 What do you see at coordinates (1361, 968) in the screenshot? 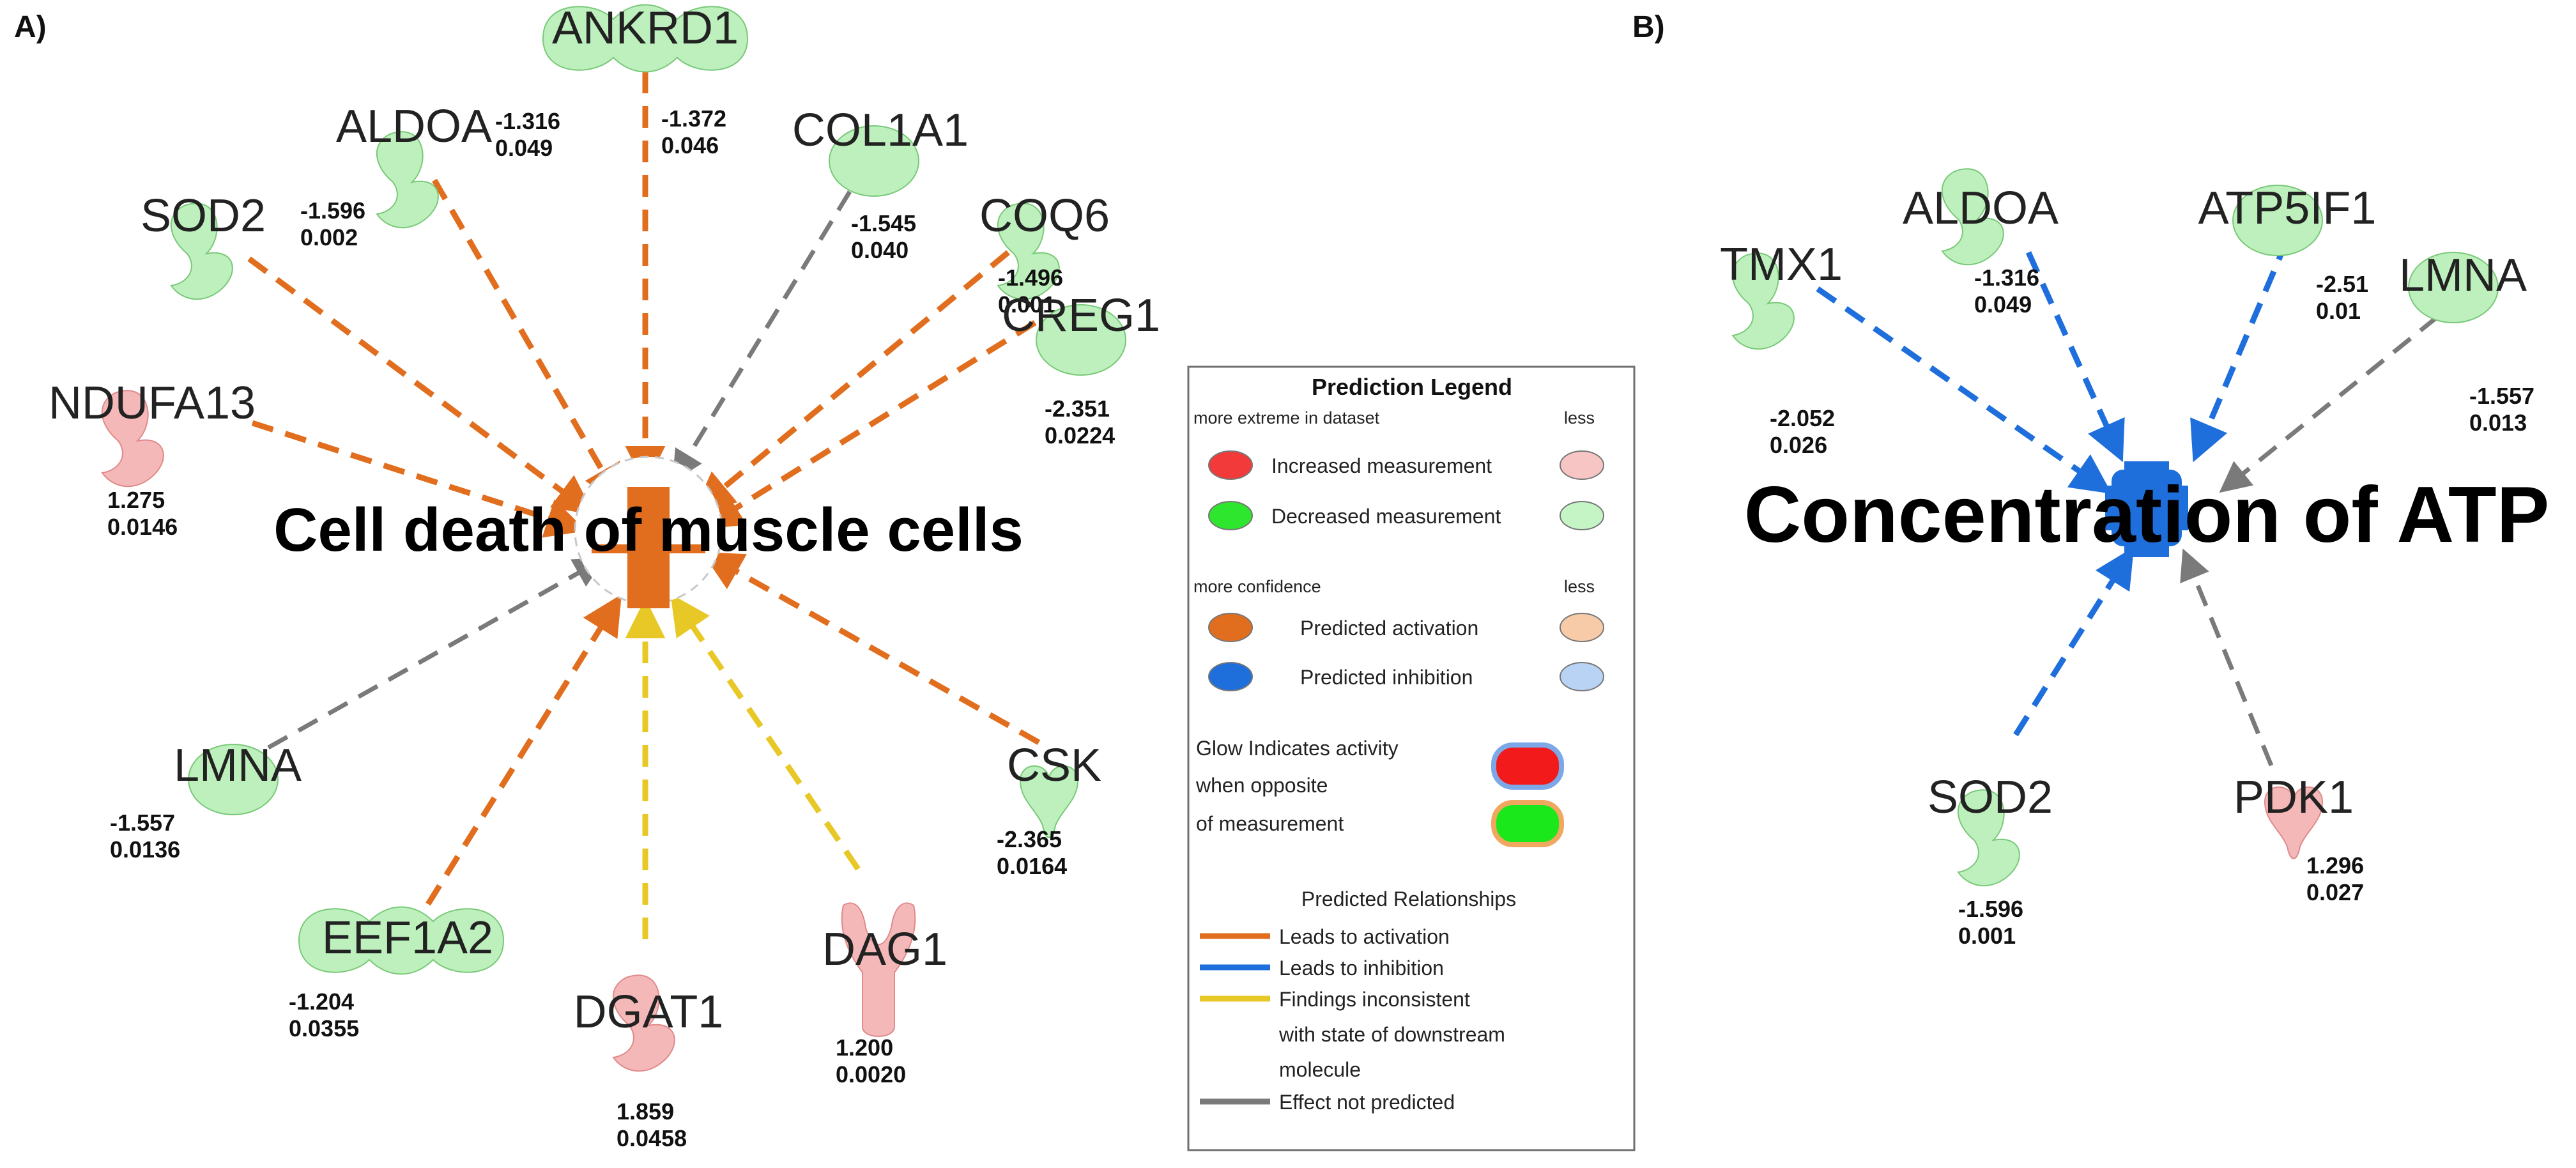
I see `legend-rel-inhibition: Leads to inhibition` at bounding box center [1361, 968].